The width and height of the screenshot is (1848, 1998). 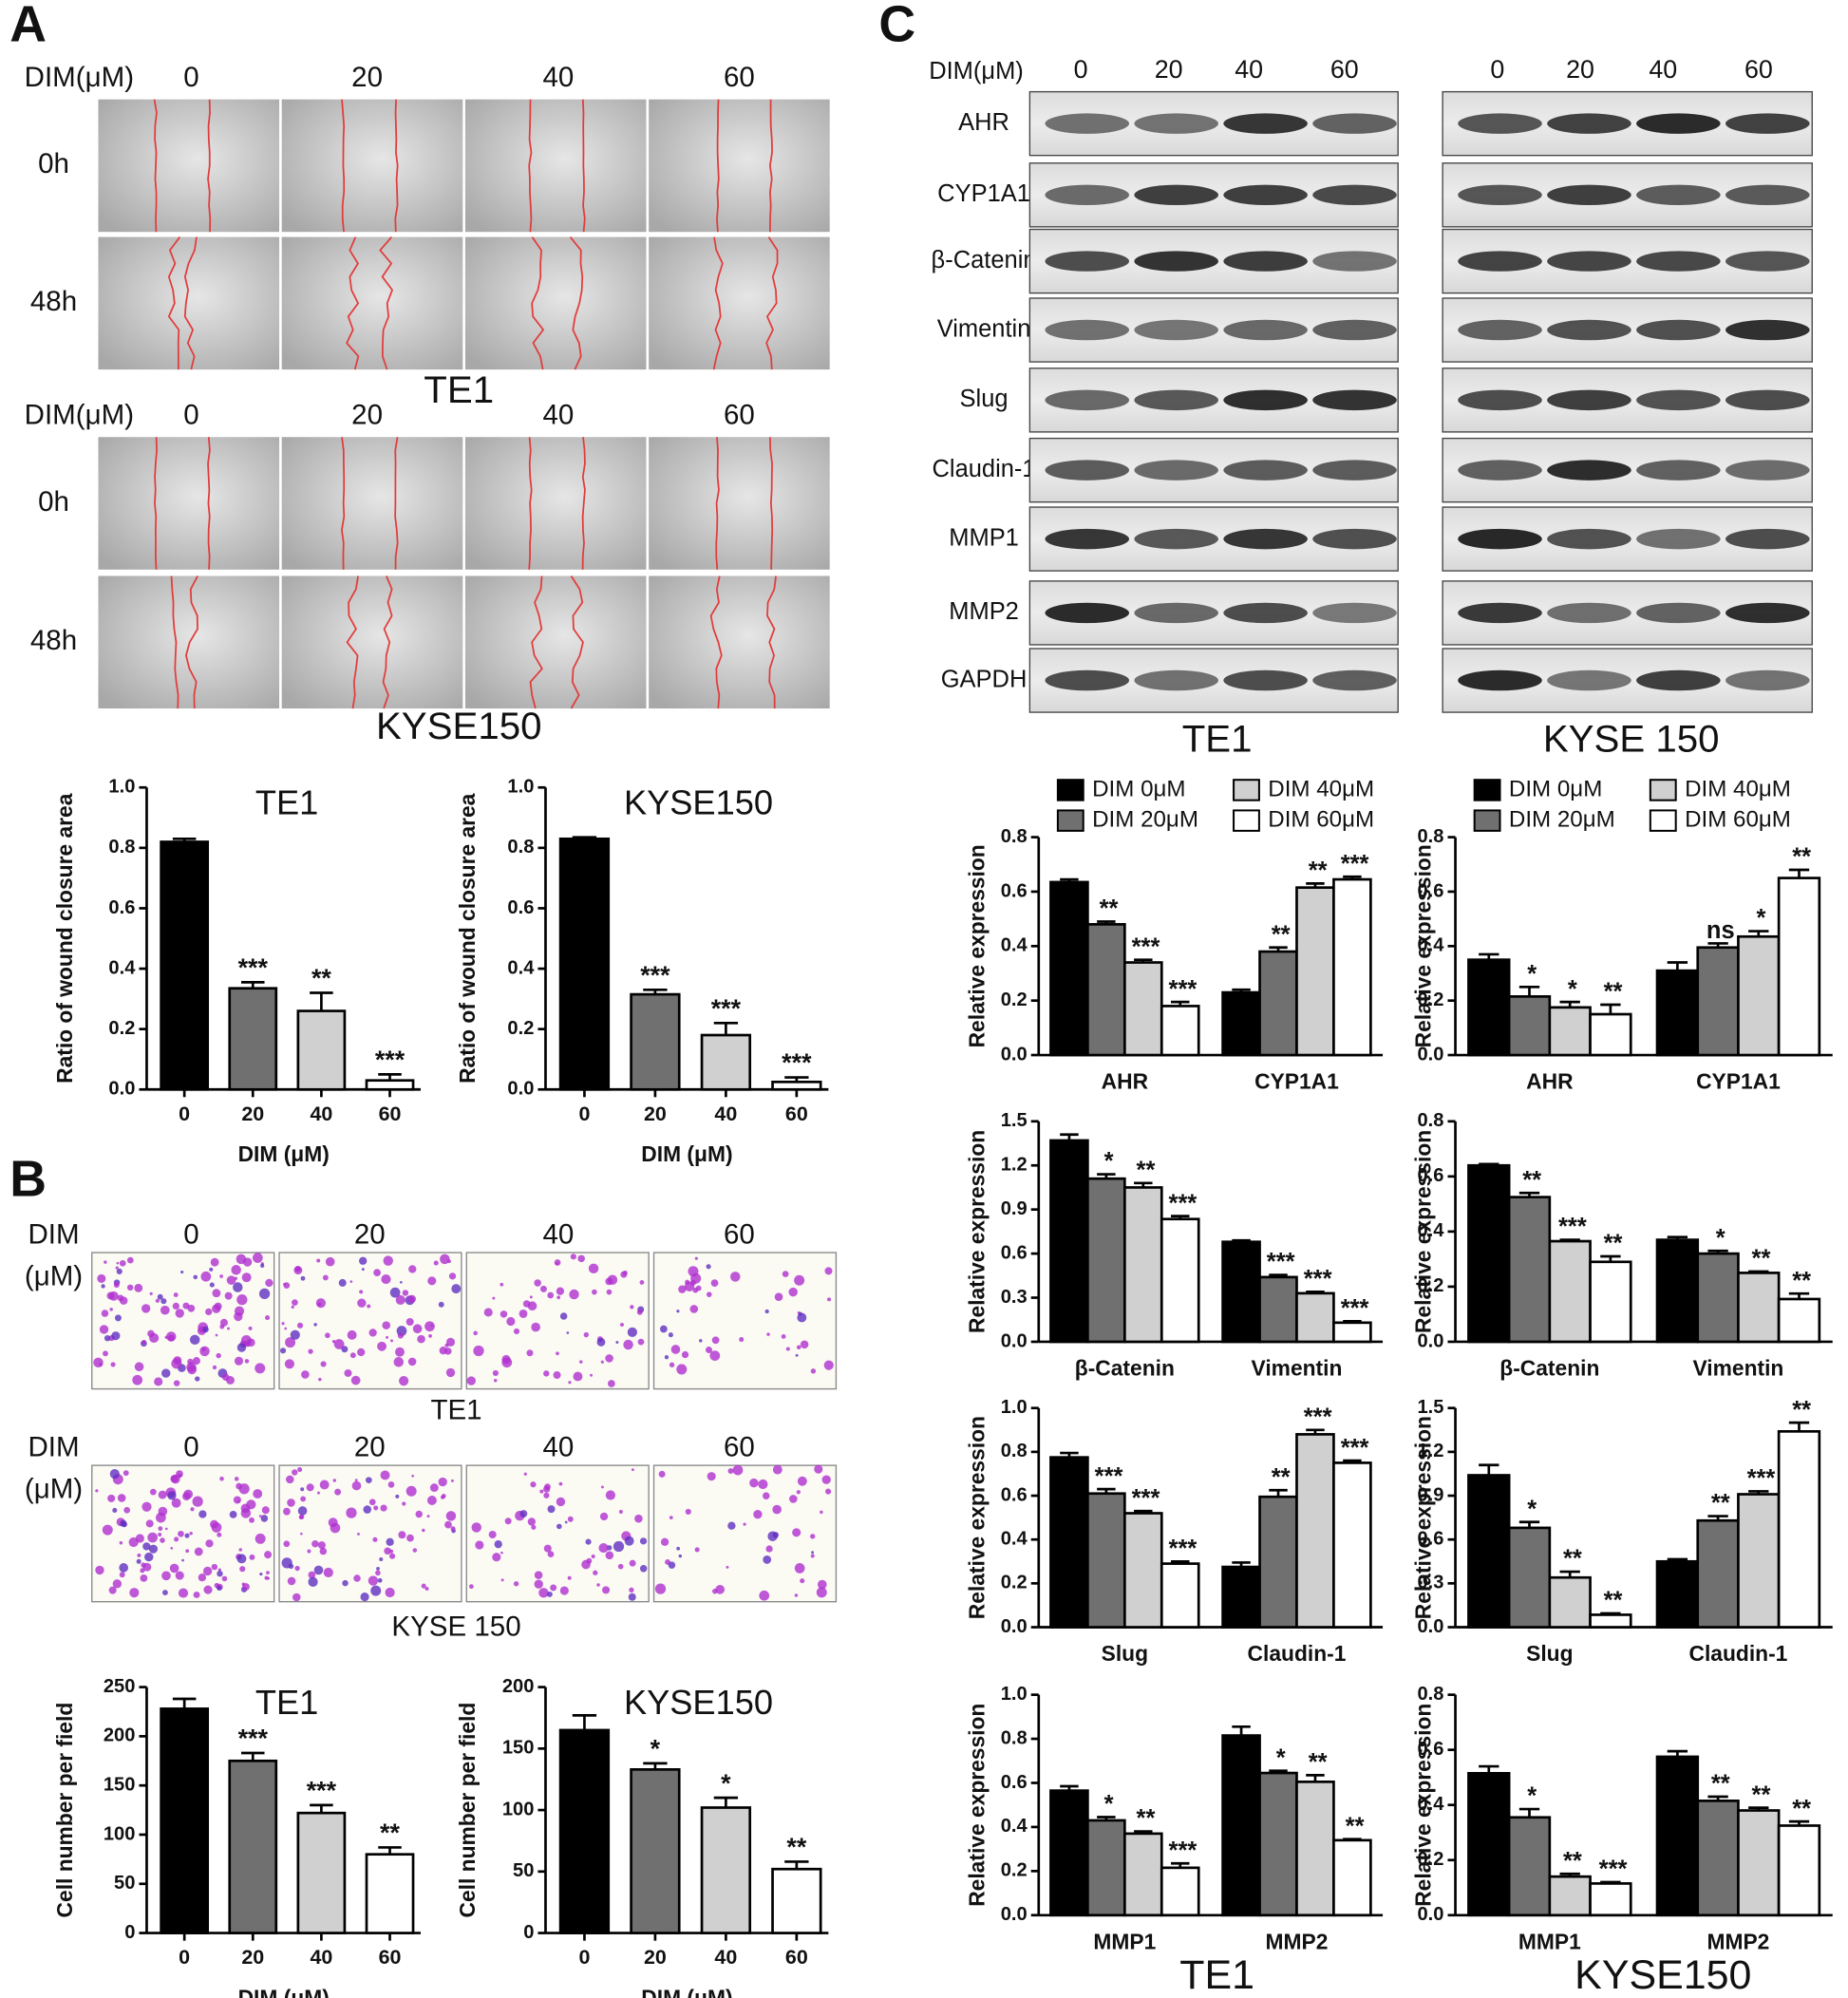 What do you see at coordinates (1431, 1804) in the screenshot?
I see `y-tick-label: 0.4` at bounding box center [1431, 1804].